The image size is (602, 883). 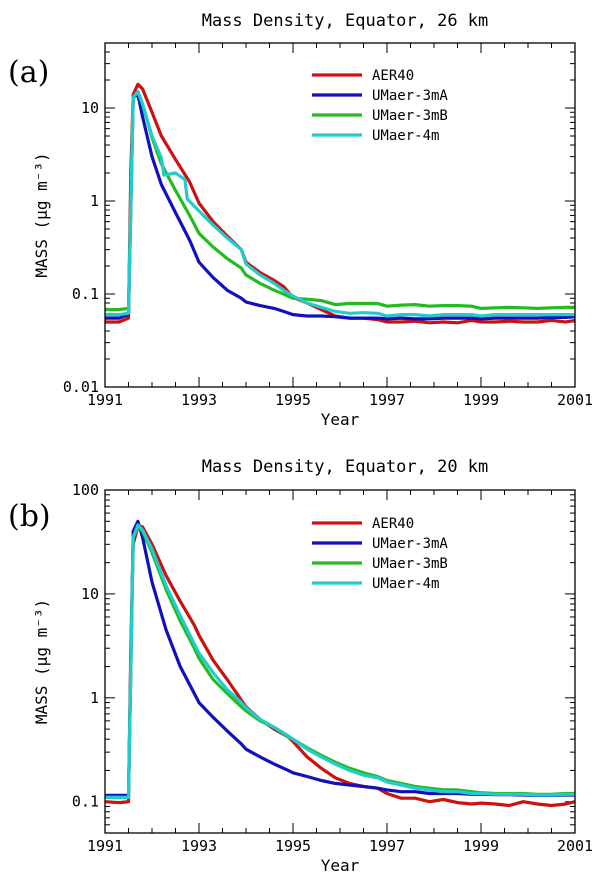 I want to click on chart-title: Mass Density, Equator, 26 km, so click(x=345, y=21).